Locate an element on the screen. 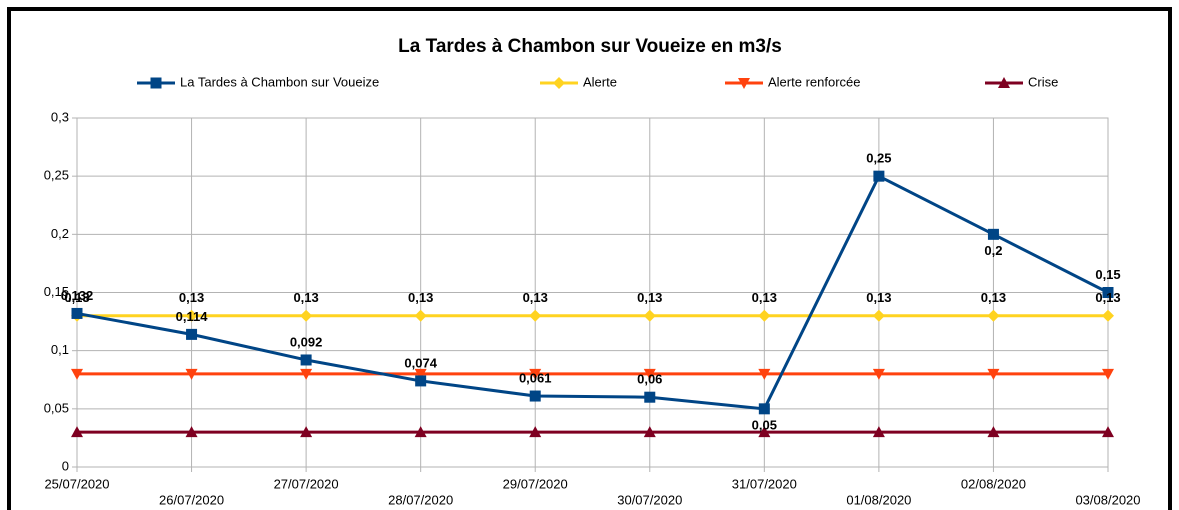 The image size is (1179, 510). legend-label: Alerte renforcée is located at coordinates (814, 81).